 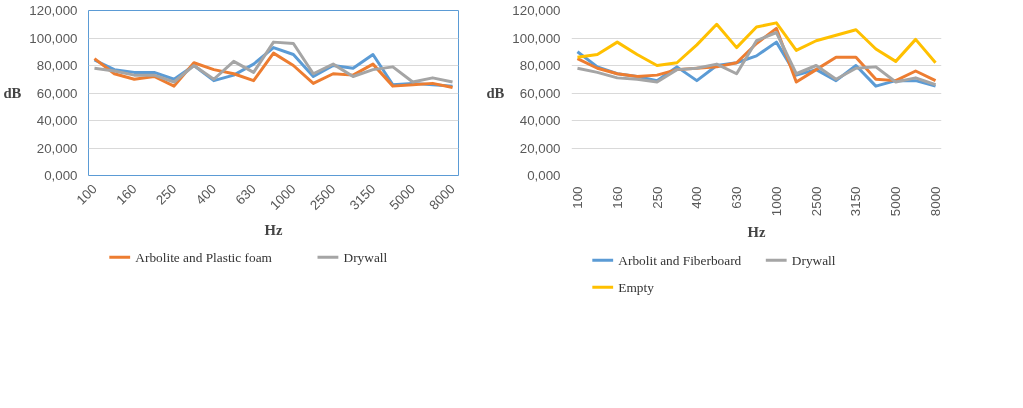 What do you see at coordinates (856, 201) in the screenshot?
I see `x-tick-label: 3150` at bounding box center [856, 201].